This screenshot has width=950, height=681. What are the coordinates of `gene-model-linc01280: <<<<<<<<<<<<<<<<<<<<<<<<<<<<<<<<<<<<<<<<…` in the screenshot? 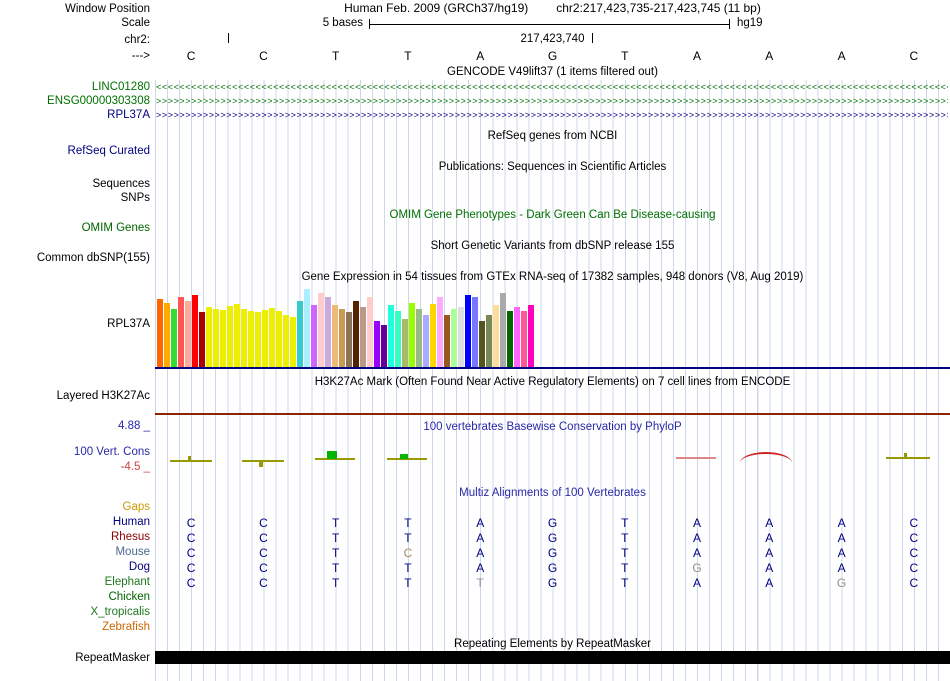 It's located at (552, 87).